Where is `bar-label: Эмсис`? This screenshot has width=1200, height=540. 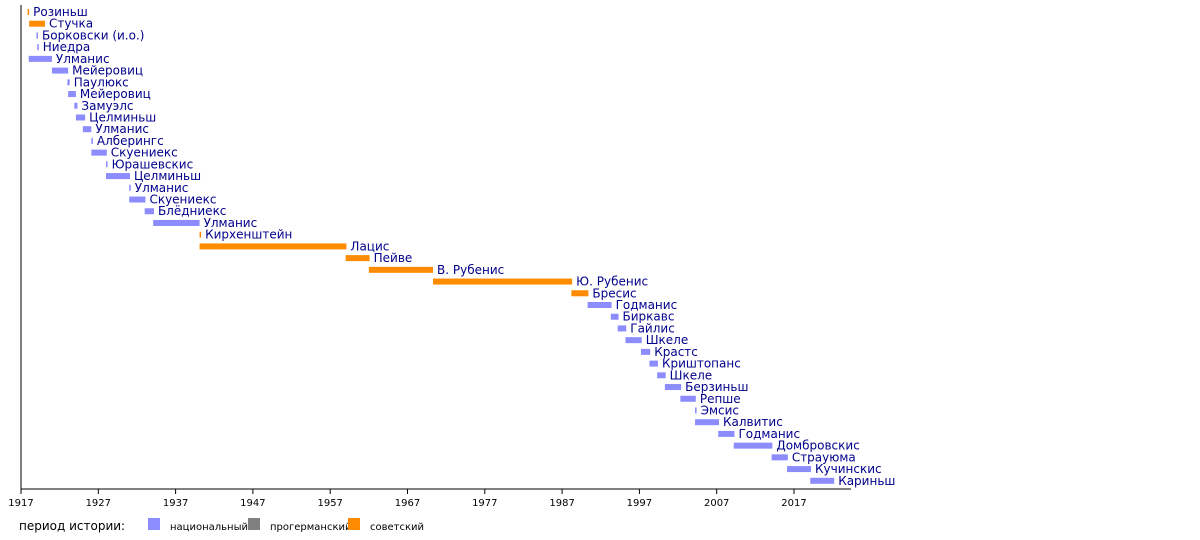
bar-label: Эмсис is located at coordinates (720, 410).